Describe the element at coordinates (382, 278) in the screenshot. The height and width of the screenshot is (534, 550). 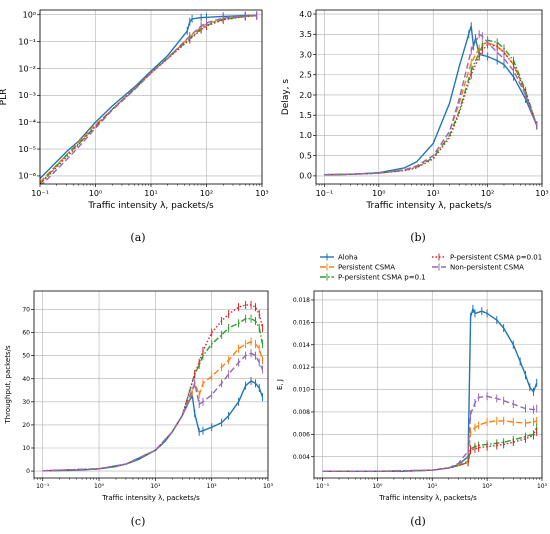
I see `legend-label-ppersistent01: P-persistent CSMA p=0.1` at that location.